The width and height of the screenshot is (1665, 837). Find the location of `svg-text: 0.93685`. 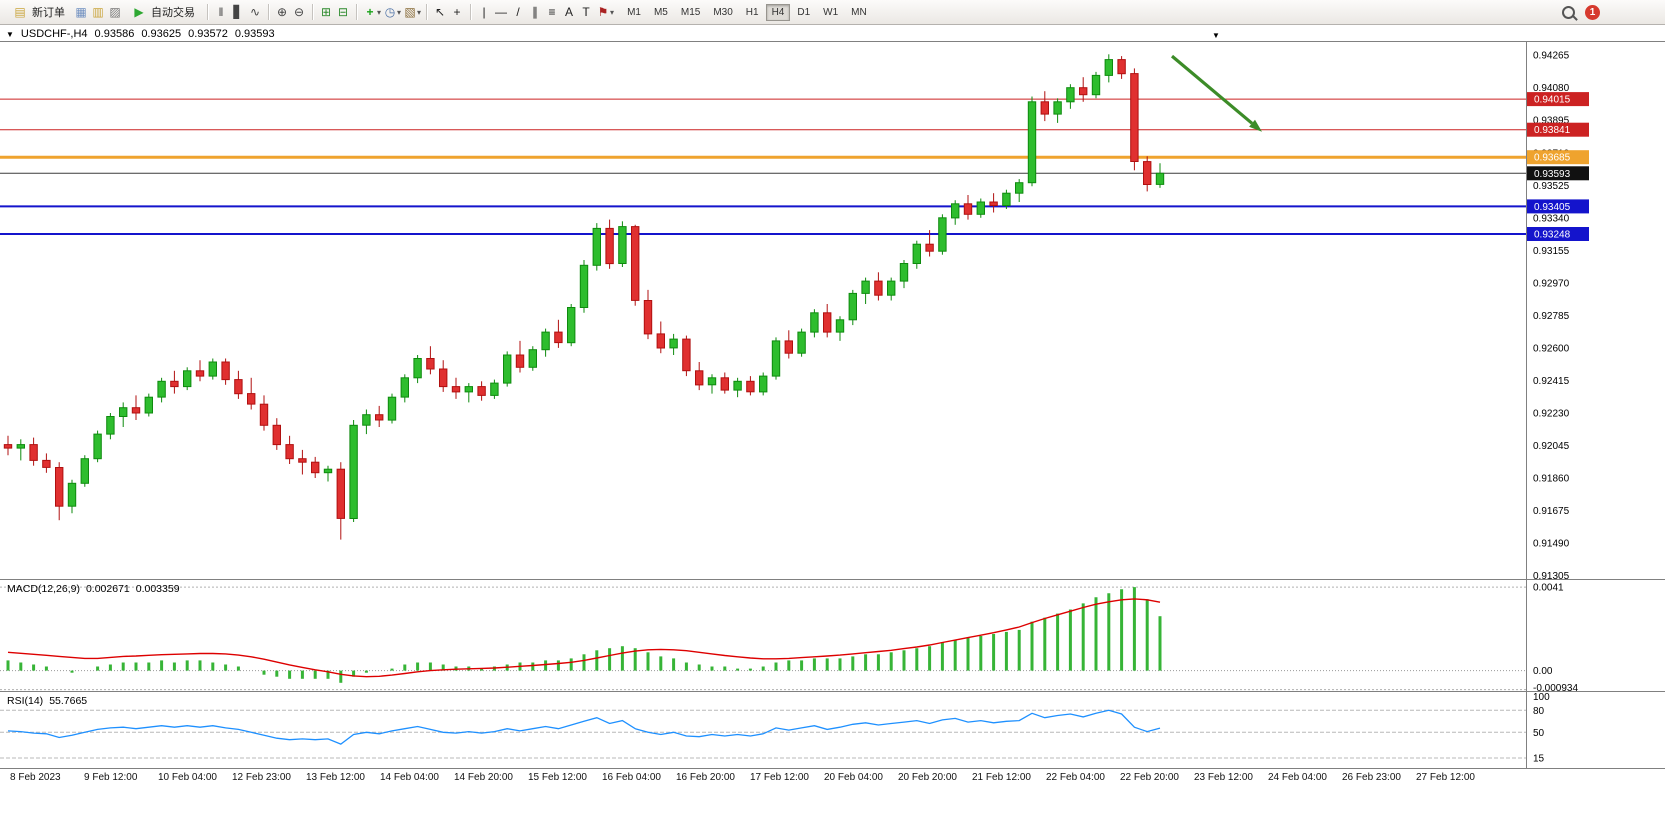

svg-text: 0.93685 is located at coordinates (1552, 158).